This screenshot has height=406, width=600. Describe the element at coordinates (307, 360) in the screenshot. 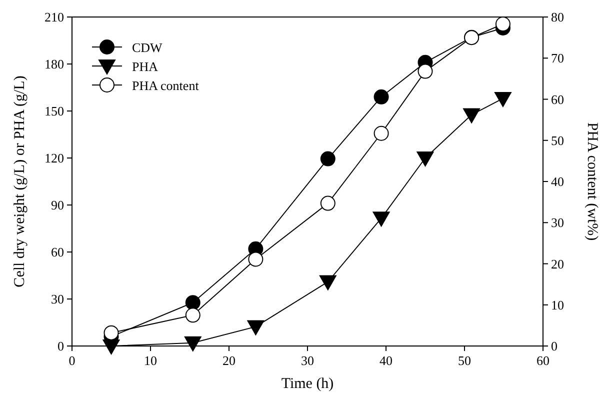

I see `x-tick-label: 30` at that location.